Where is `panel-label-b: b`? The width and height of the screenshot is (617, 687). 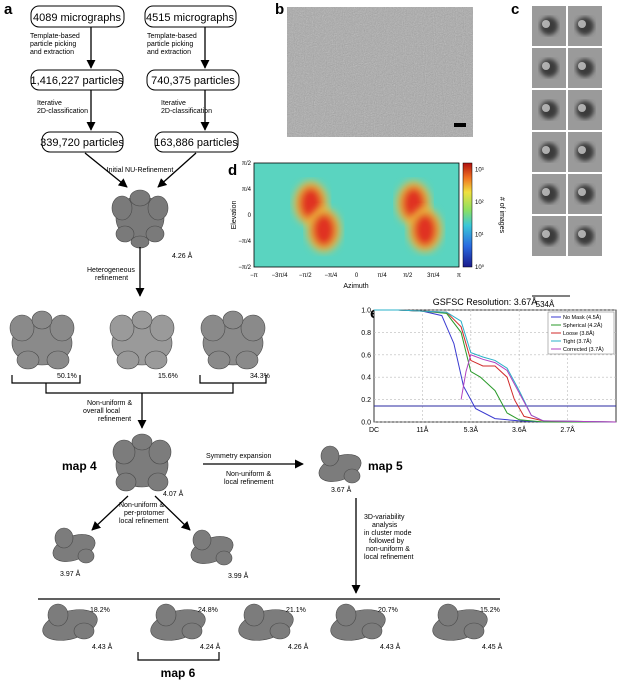 panel-label-b: b is located at coordinates (279, 9).